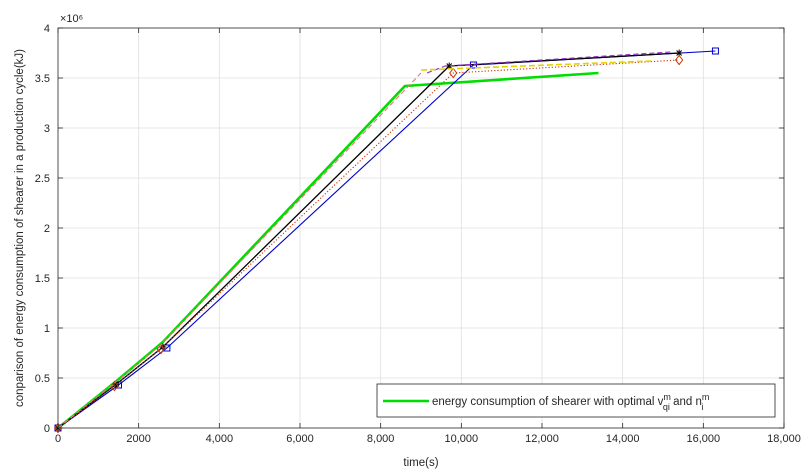 This screenshot has width=806, height=473. I want to click on x-axis-label: time(s), so click(420, 463).